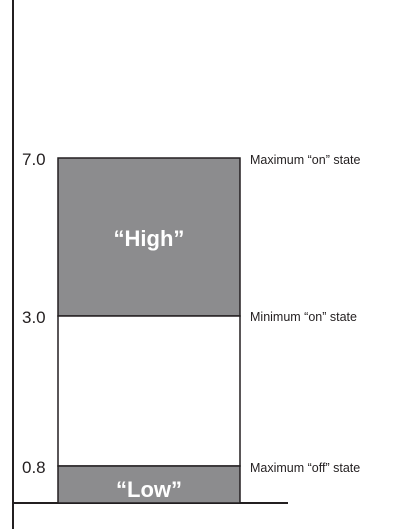 Image resolution: width=406 pixels, height=529 pixels. I want to click on level-value-0-8: 0.8, so click(34, 467).